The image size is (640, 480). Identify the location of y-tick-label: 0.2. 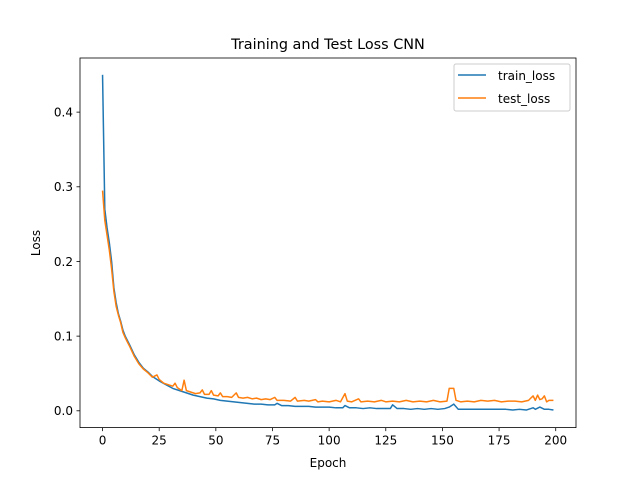
(63, 262).